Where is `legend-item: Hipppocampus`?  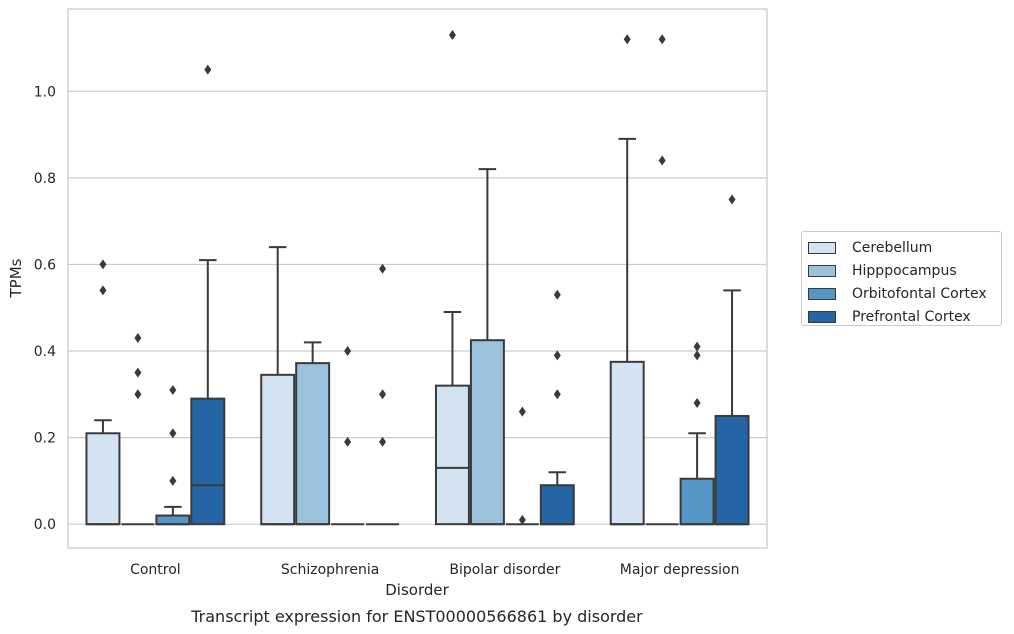
legend-item: Hipppocampus is located at coordinates (904, 270).